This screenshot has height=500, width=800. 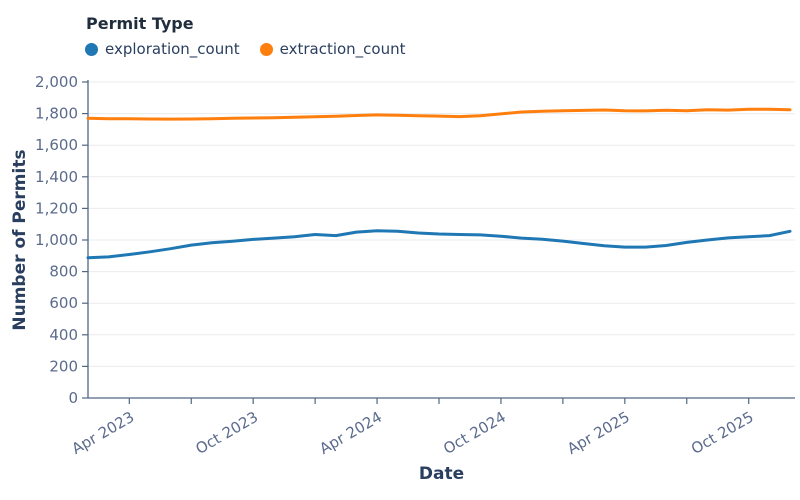 What do you see at coordinates (56, 208) in the screenshot?
I see `y-tick-label: 1,200` at bounding box center [56, 208].